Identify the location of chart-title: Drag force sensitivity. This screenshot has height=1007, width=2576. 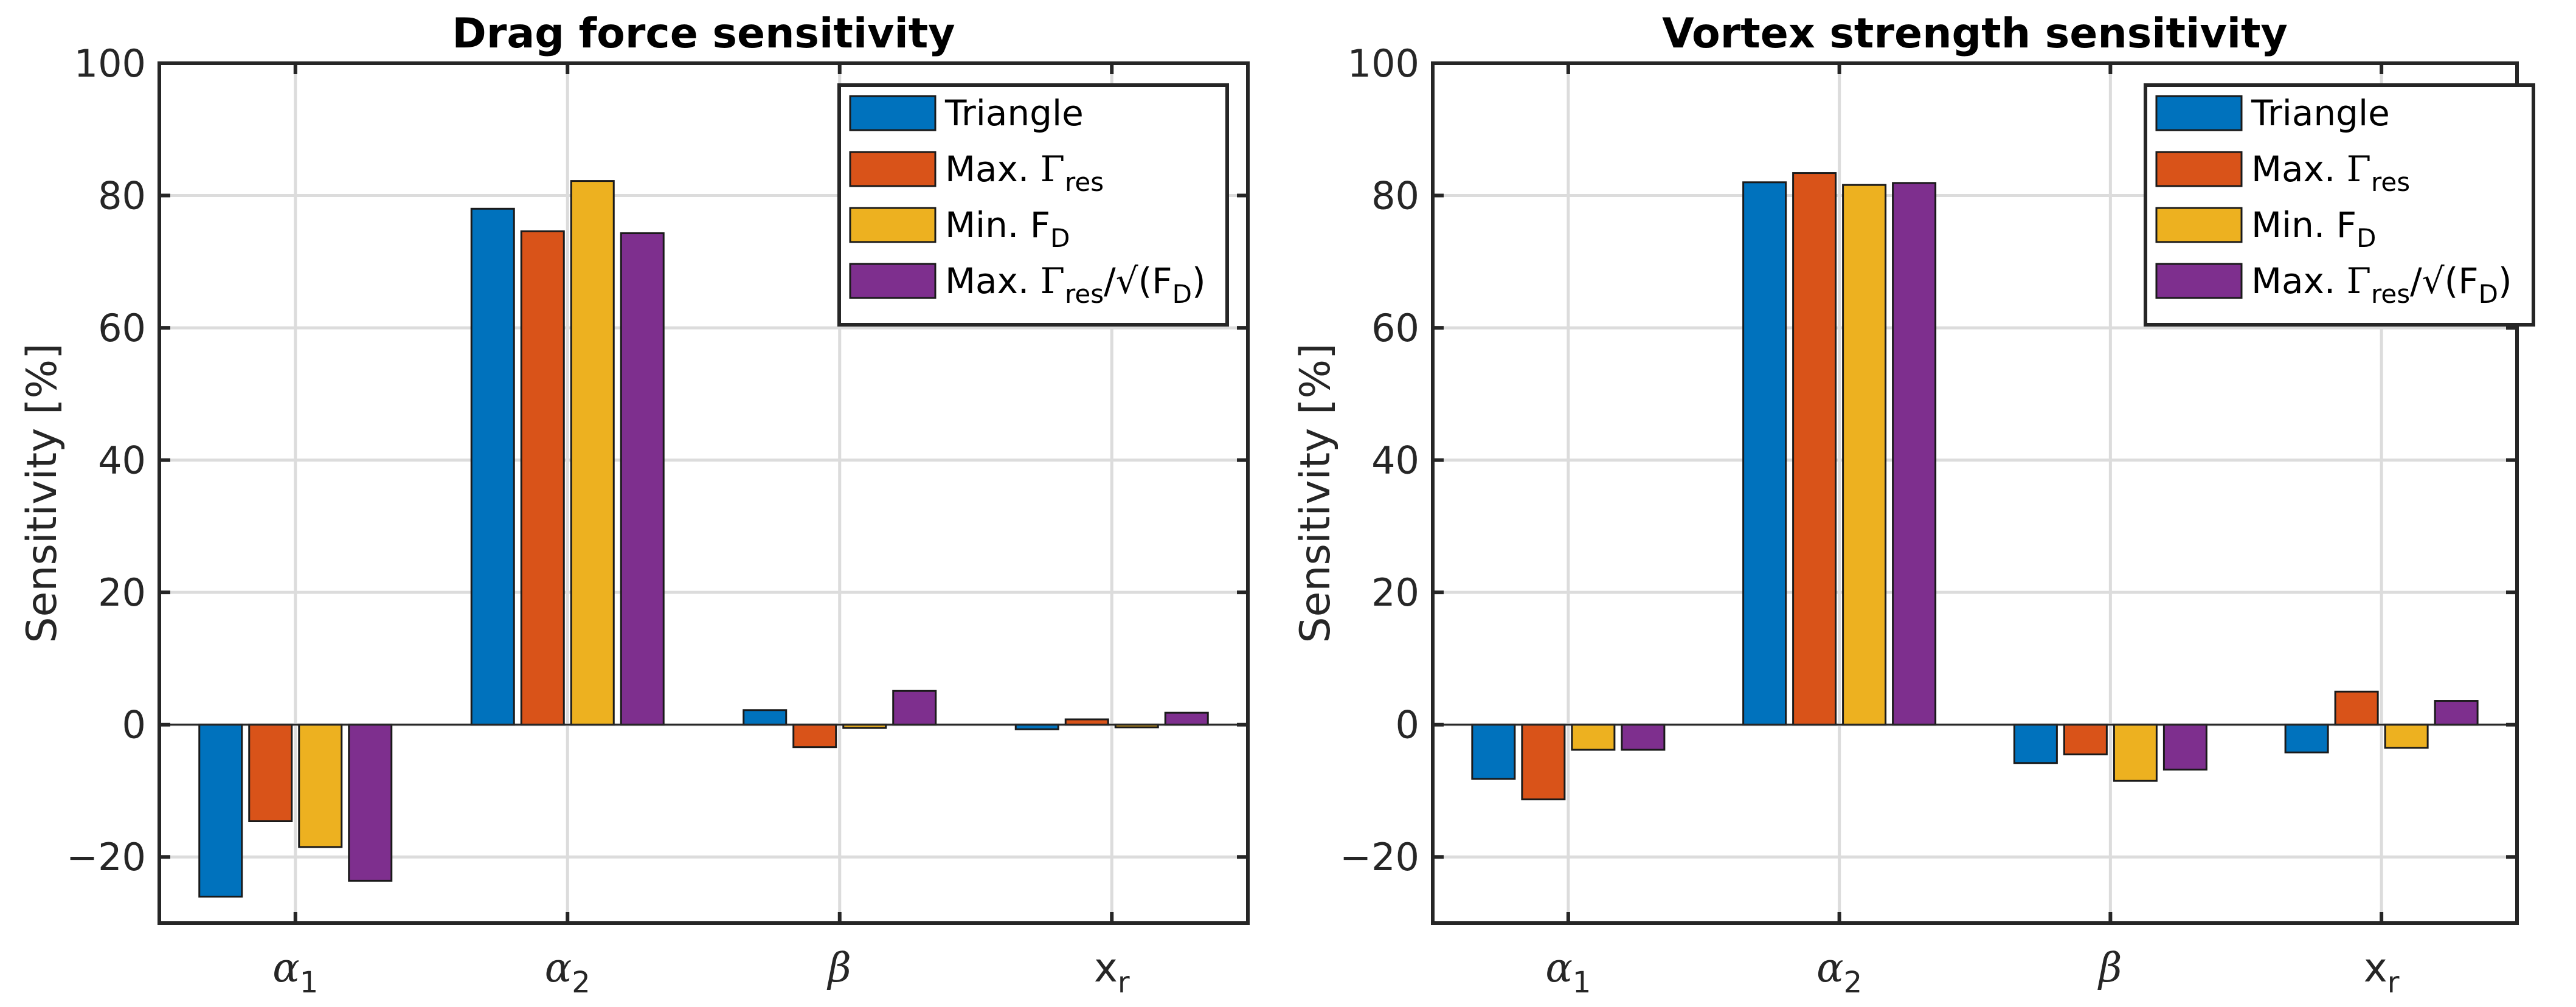
(703, 34).